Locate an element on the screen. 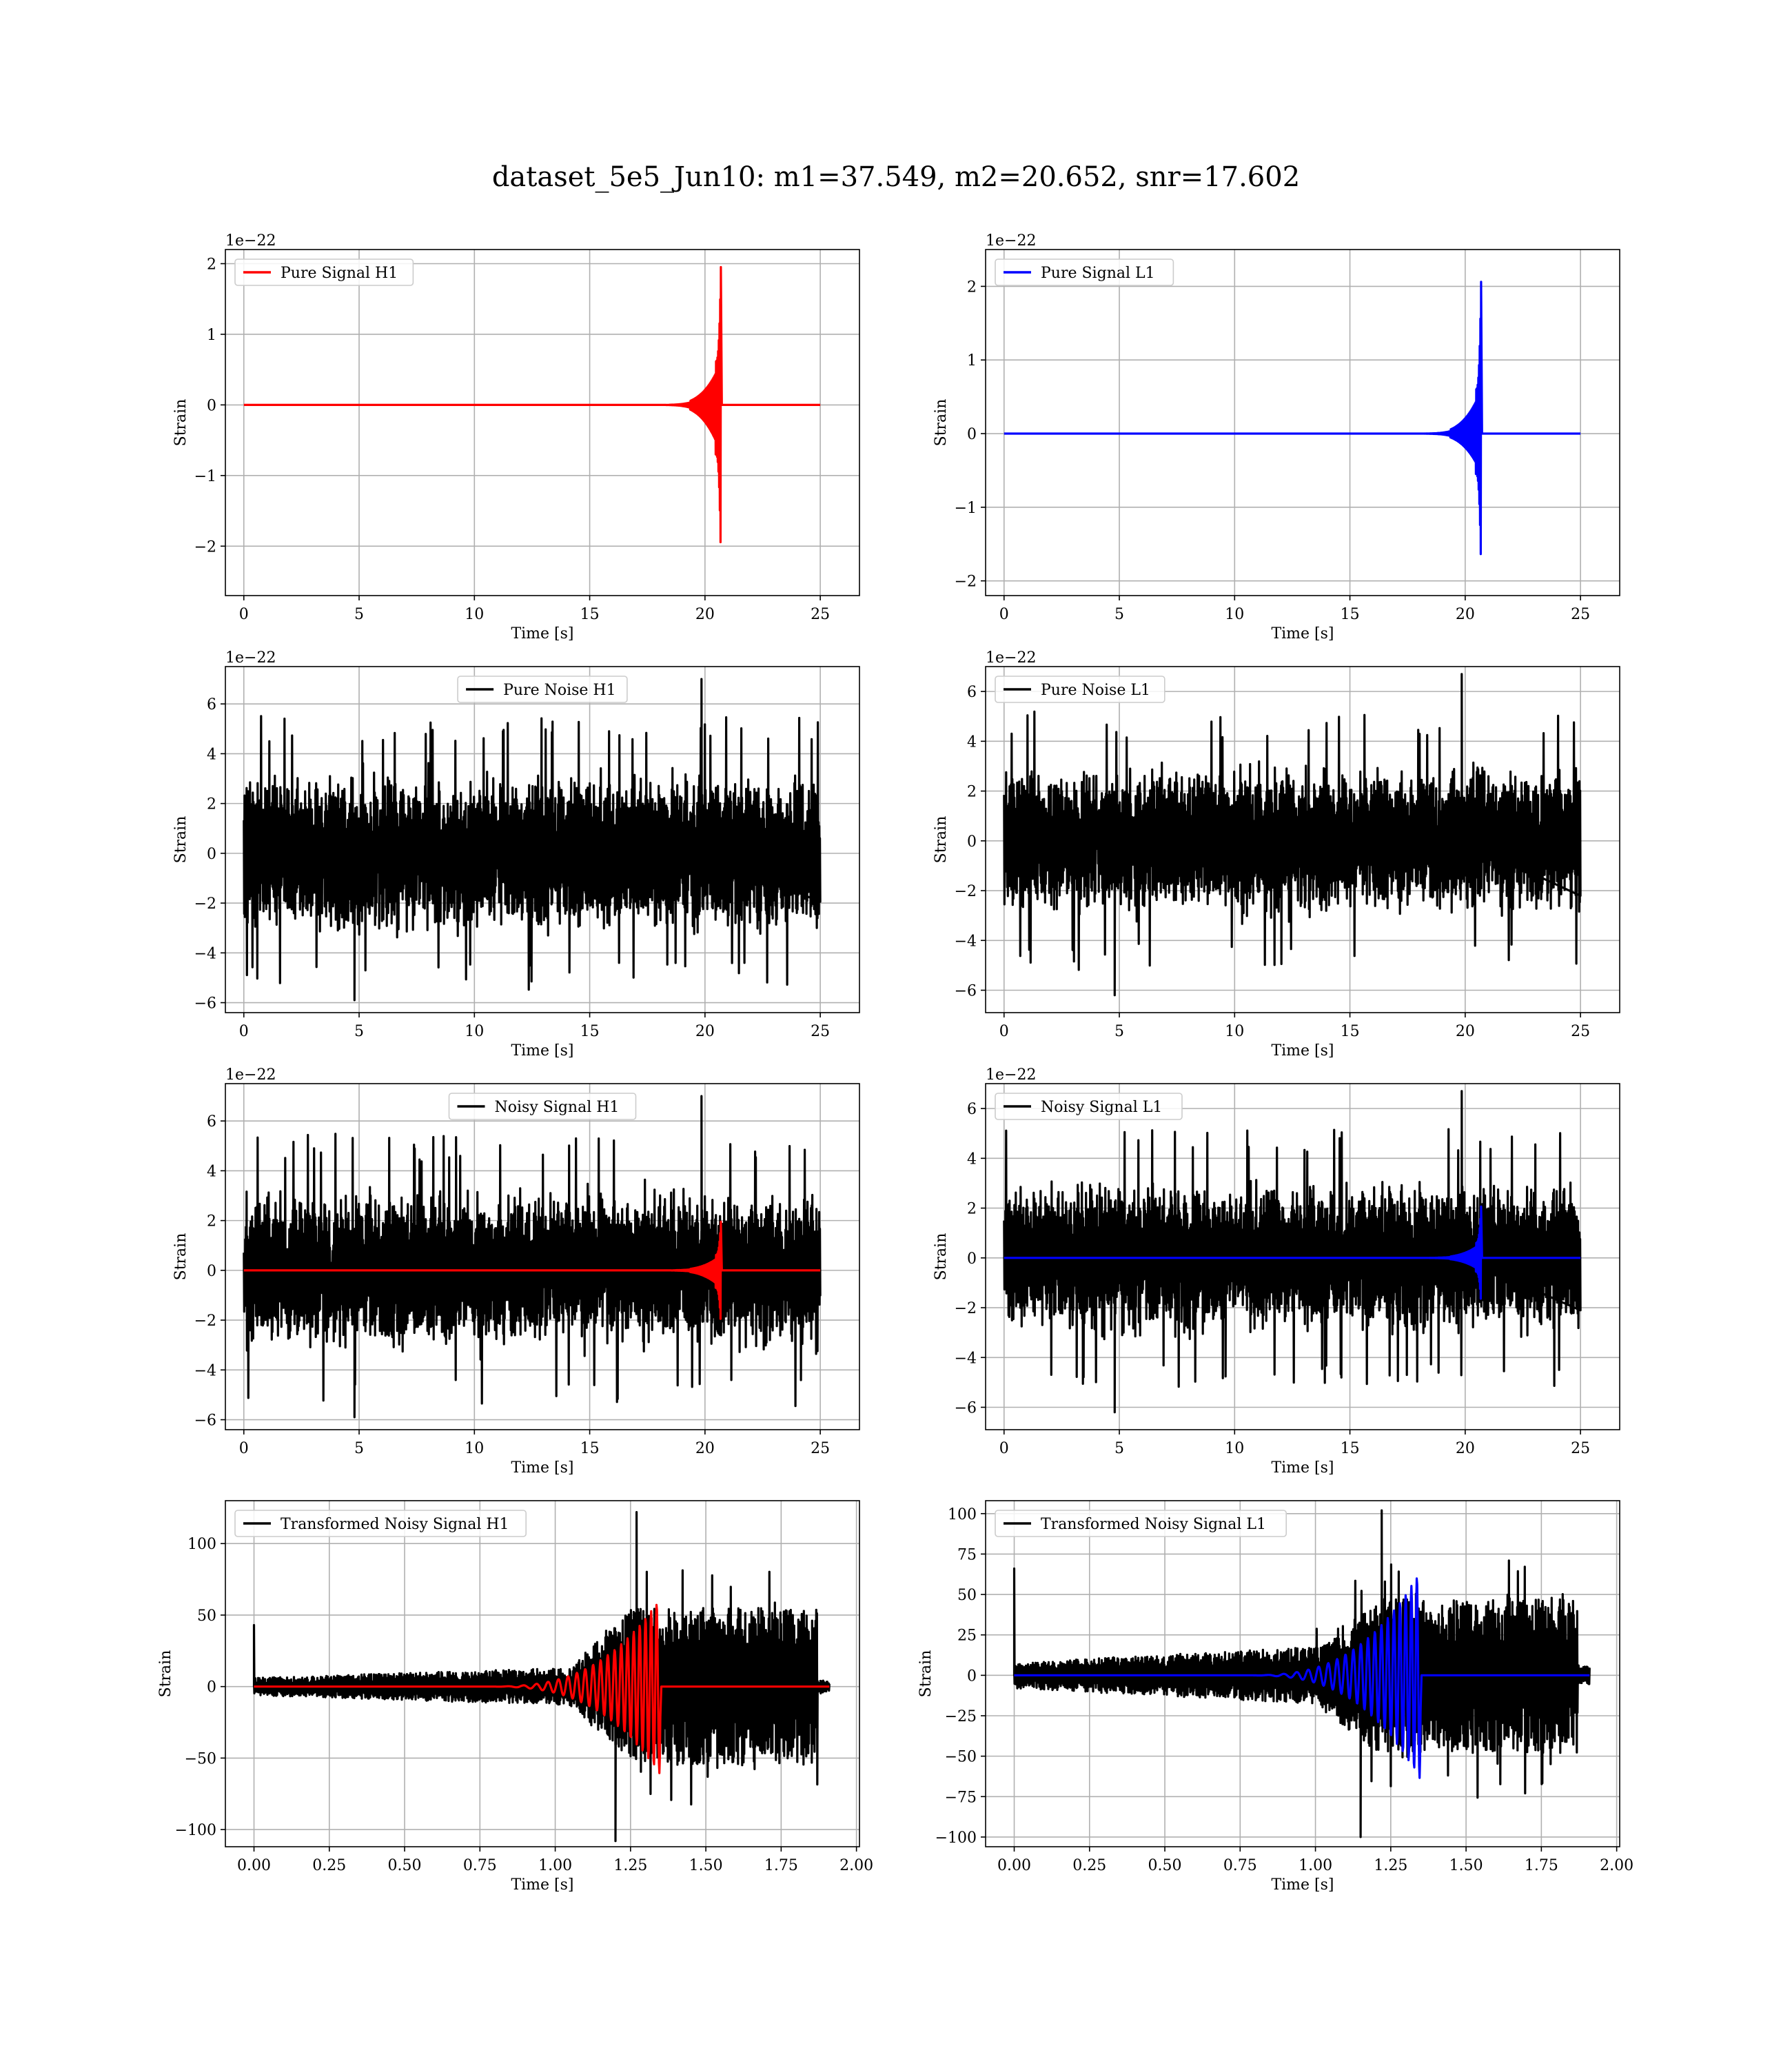 Image resolution: width=1792 pixels, height=2068 pixels. pure-noise-l1-offset-label: 1e−22 is located at coordinates (1011, 658).